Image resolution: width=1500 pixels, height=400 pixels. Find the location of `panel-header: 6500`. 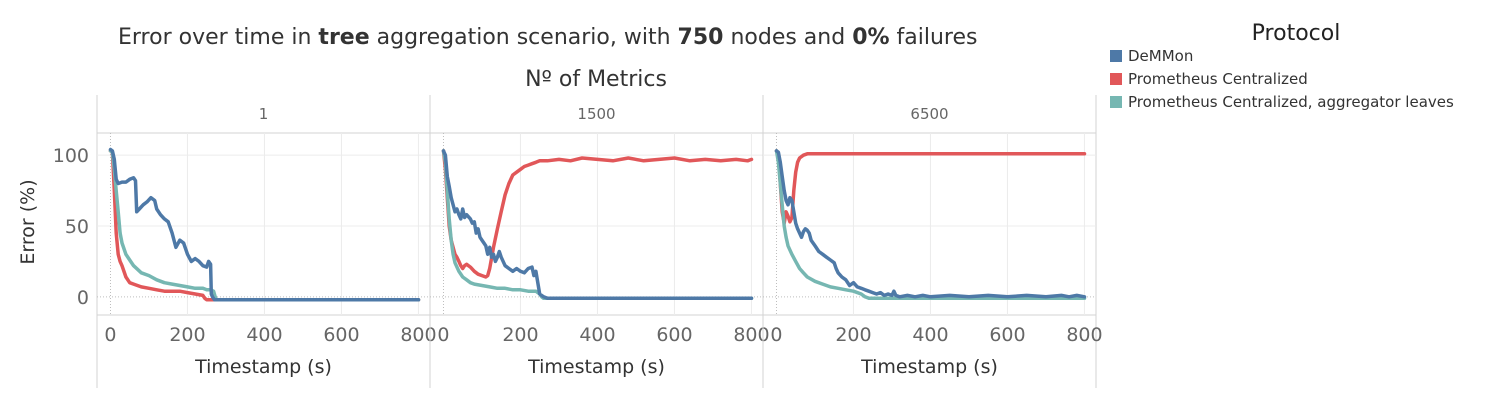

panel-header: 6500 is located at coordinates (929, 114).